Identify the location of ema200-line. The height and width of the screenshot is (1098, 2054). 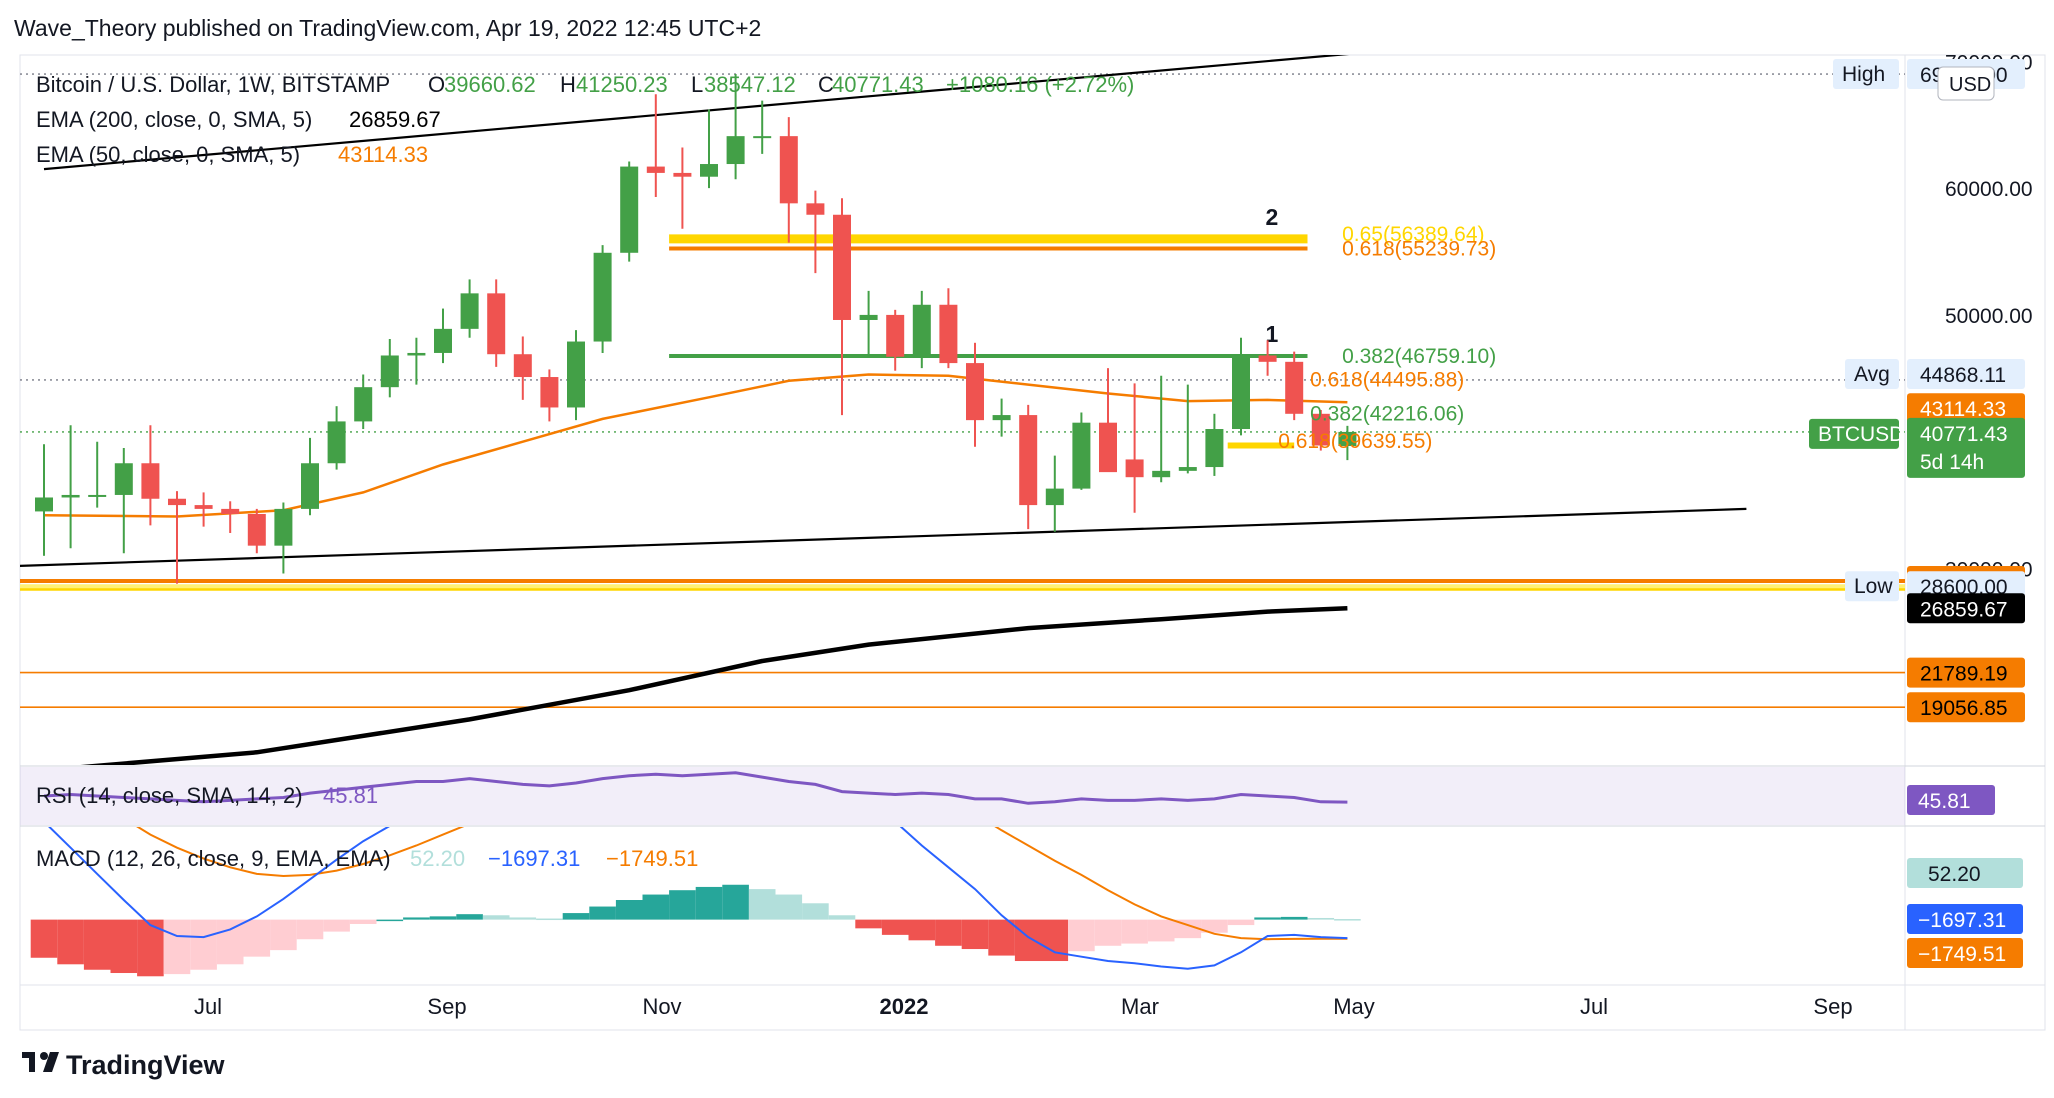
(682, 689).